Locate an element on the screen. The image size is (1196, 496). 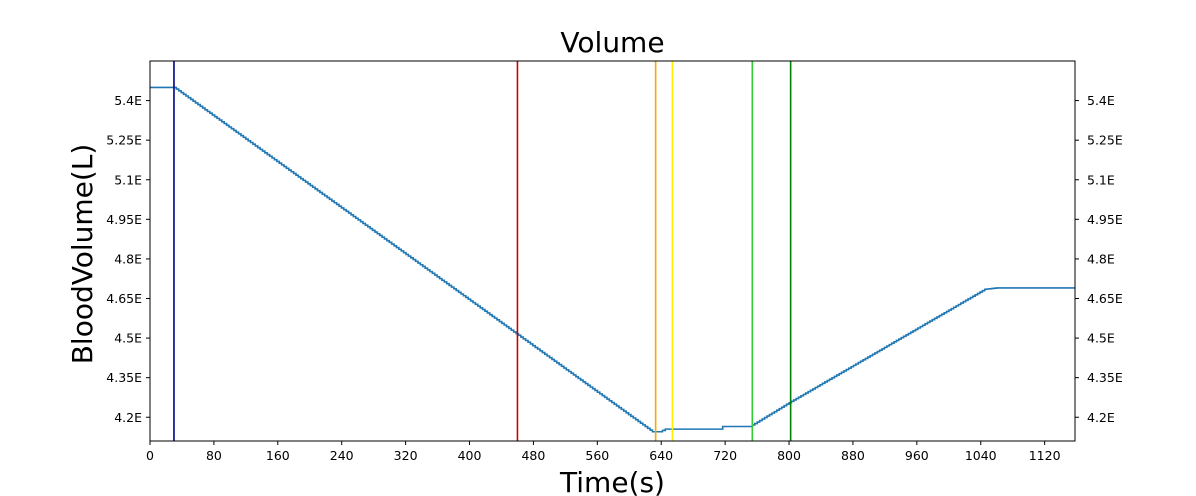
x-tick-label: 960 is located at coordinates (917, 455).